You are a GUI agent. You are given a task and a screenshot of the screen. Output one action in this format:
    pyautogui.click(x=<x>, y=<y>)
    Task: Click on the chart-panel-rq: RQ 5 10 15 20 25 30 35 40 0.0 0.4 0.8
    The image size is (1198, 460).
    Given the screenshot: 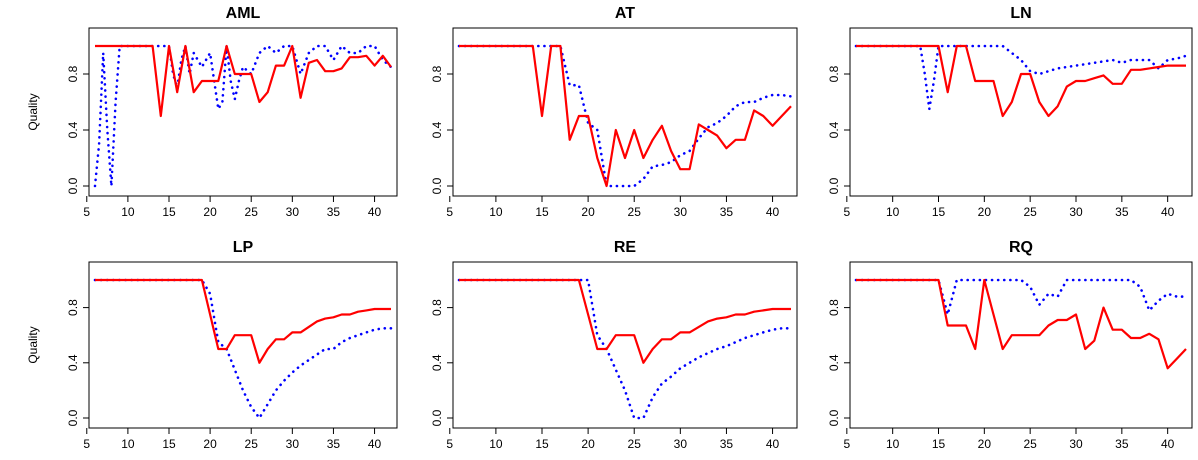 What is the action you would take?
    pyautogui.click(x=1010, y=345)
    